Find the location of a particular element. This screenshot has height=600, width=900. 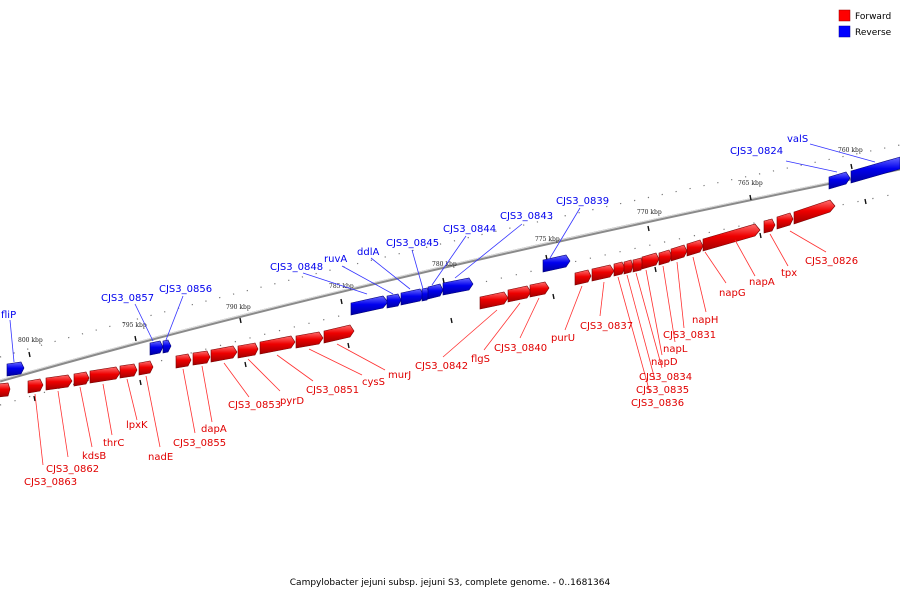

gene-label: ruvA is located at coordinates (335, 259).